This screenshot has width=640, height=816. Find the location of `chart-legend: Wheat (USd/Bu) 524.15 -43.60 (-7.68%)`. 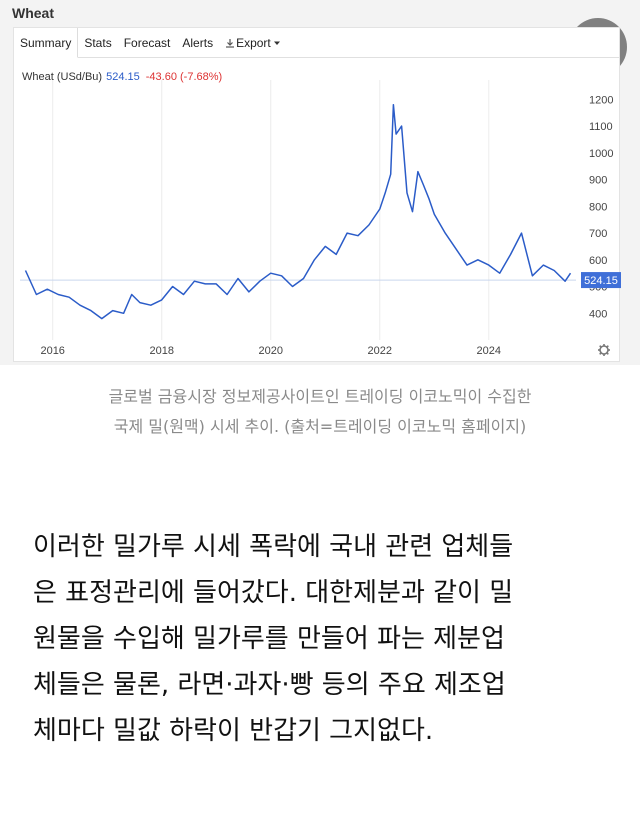

chart-legend: Wheat (USd/Bu) 524.15 -43.60 (-7.68%) is located at coordinates (122, 77).